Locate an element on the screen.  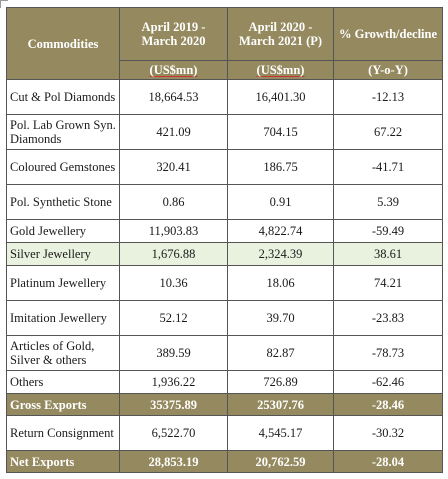
net-exports-row: Net Exports 28,853.19 20,762.59 -28.04 is located at coordinates (224, 461).